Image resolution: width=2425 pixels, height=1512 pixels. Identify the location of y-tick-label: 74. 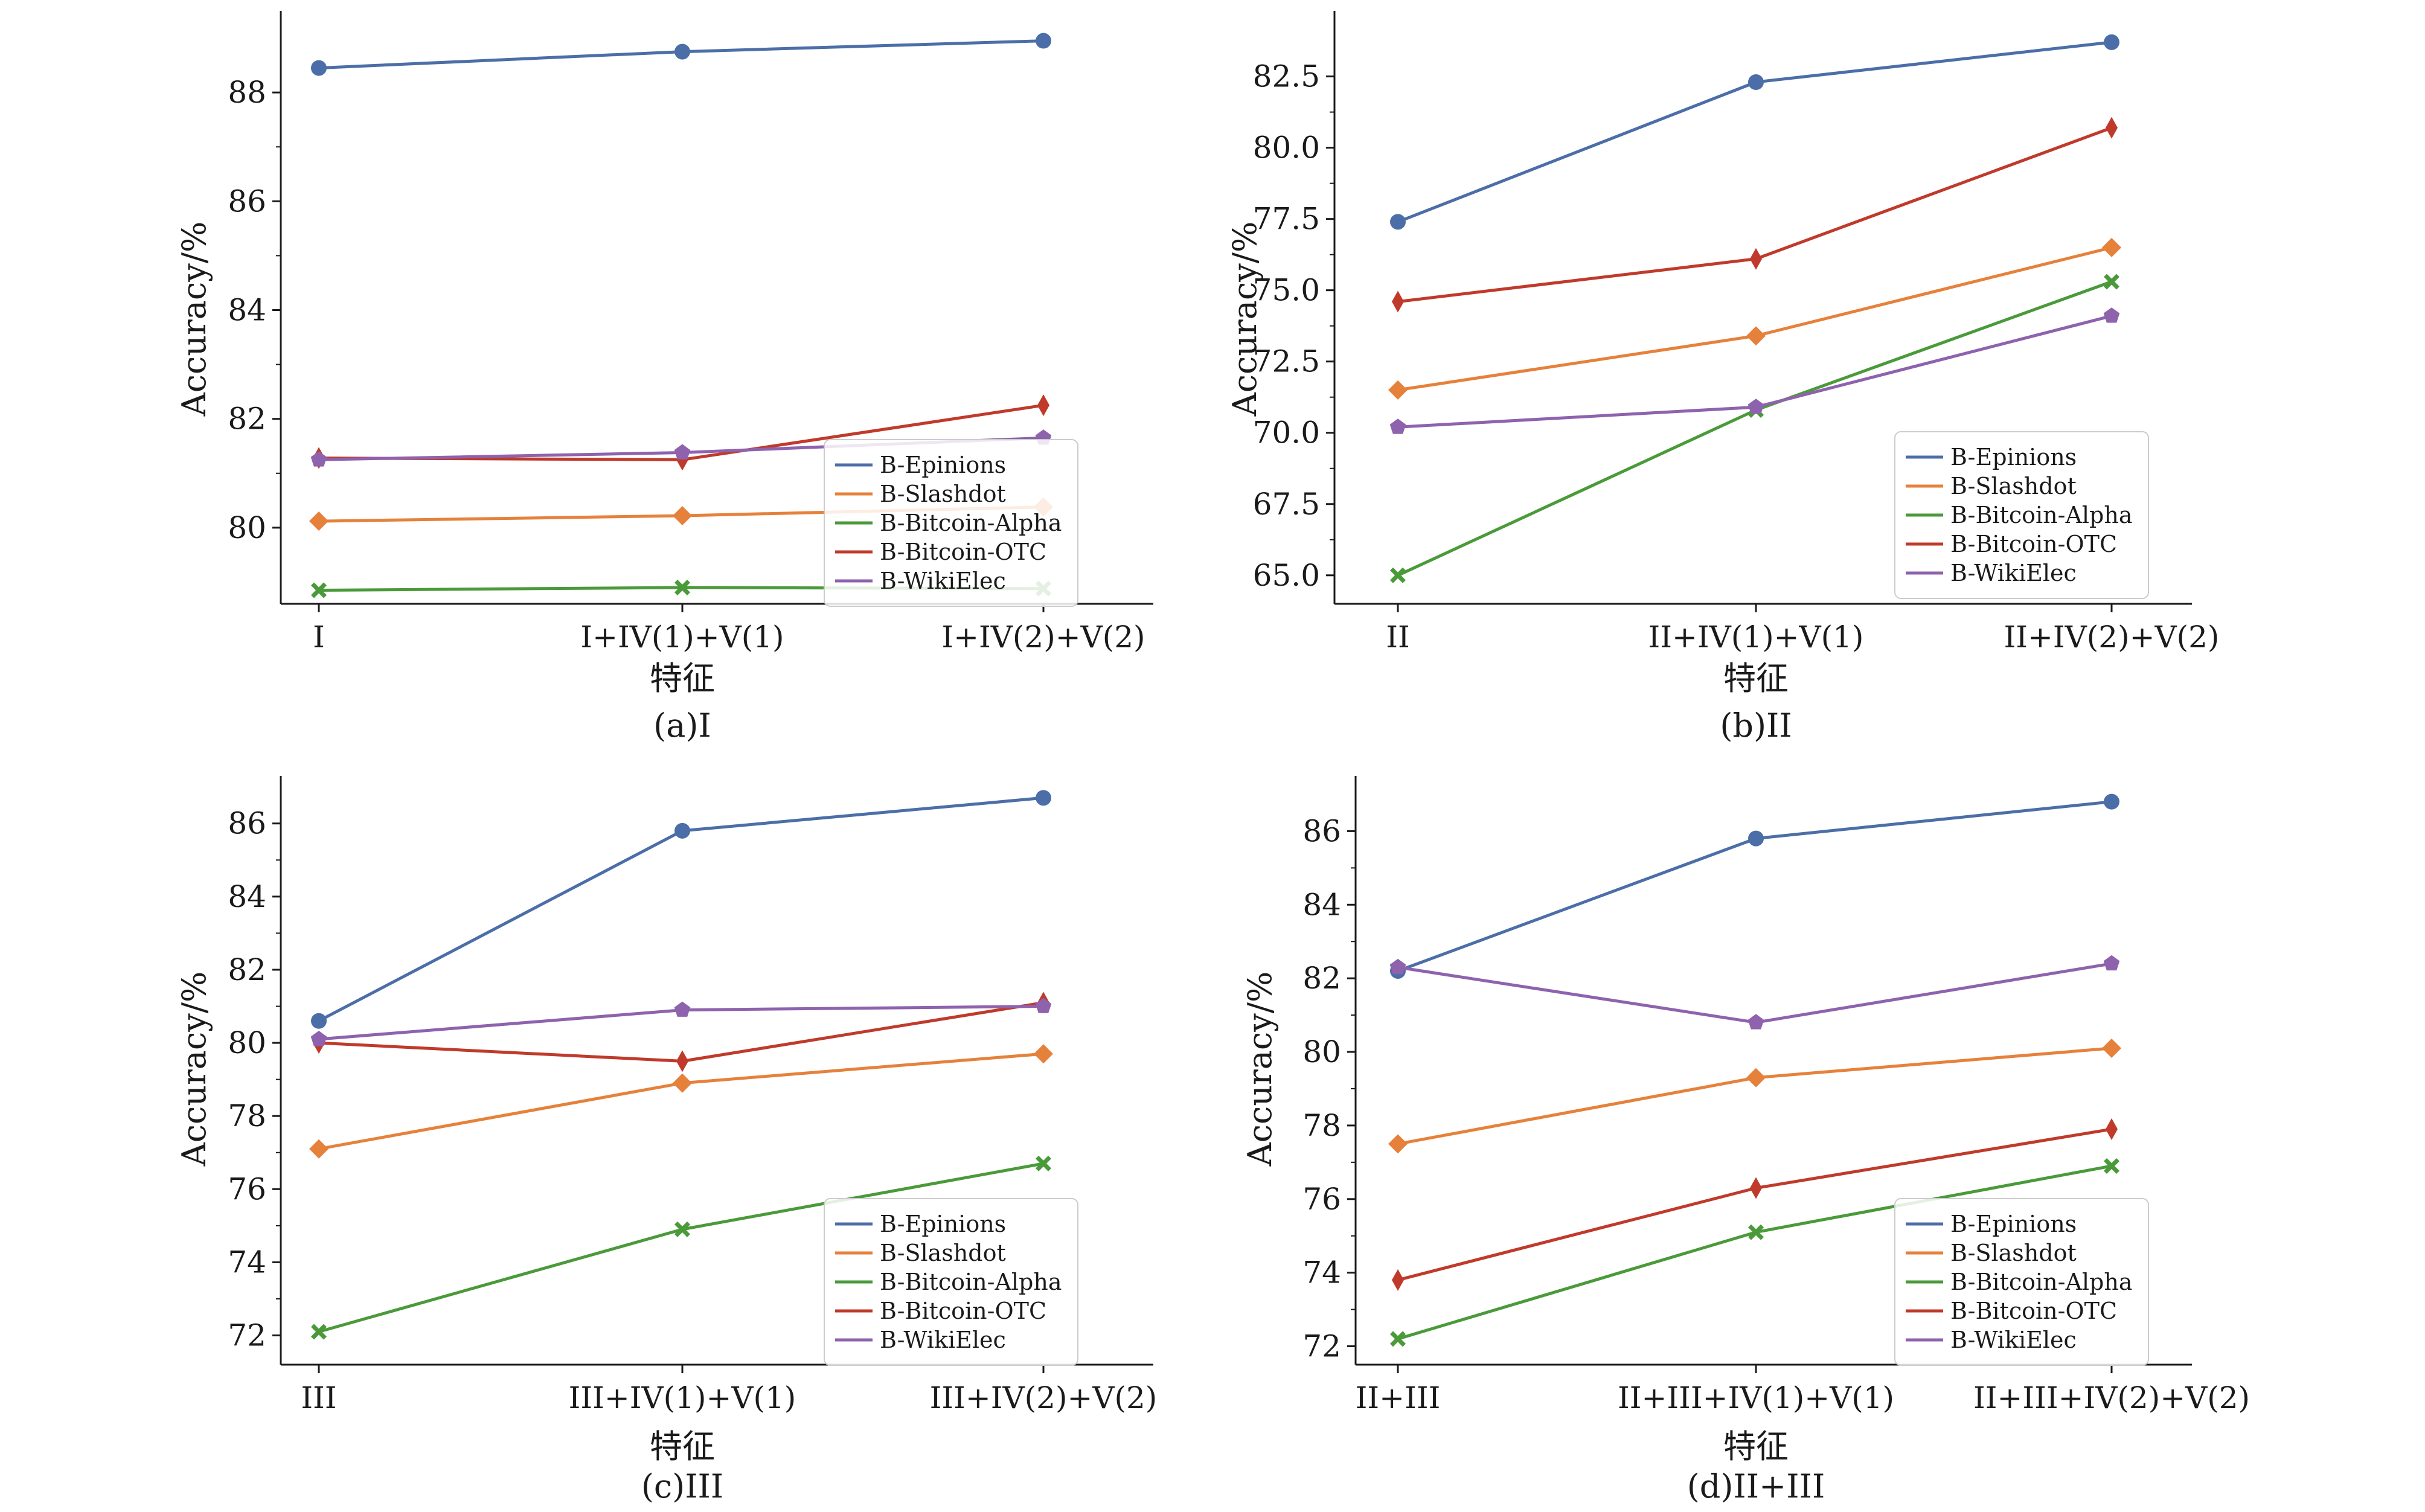
(247, 1262).